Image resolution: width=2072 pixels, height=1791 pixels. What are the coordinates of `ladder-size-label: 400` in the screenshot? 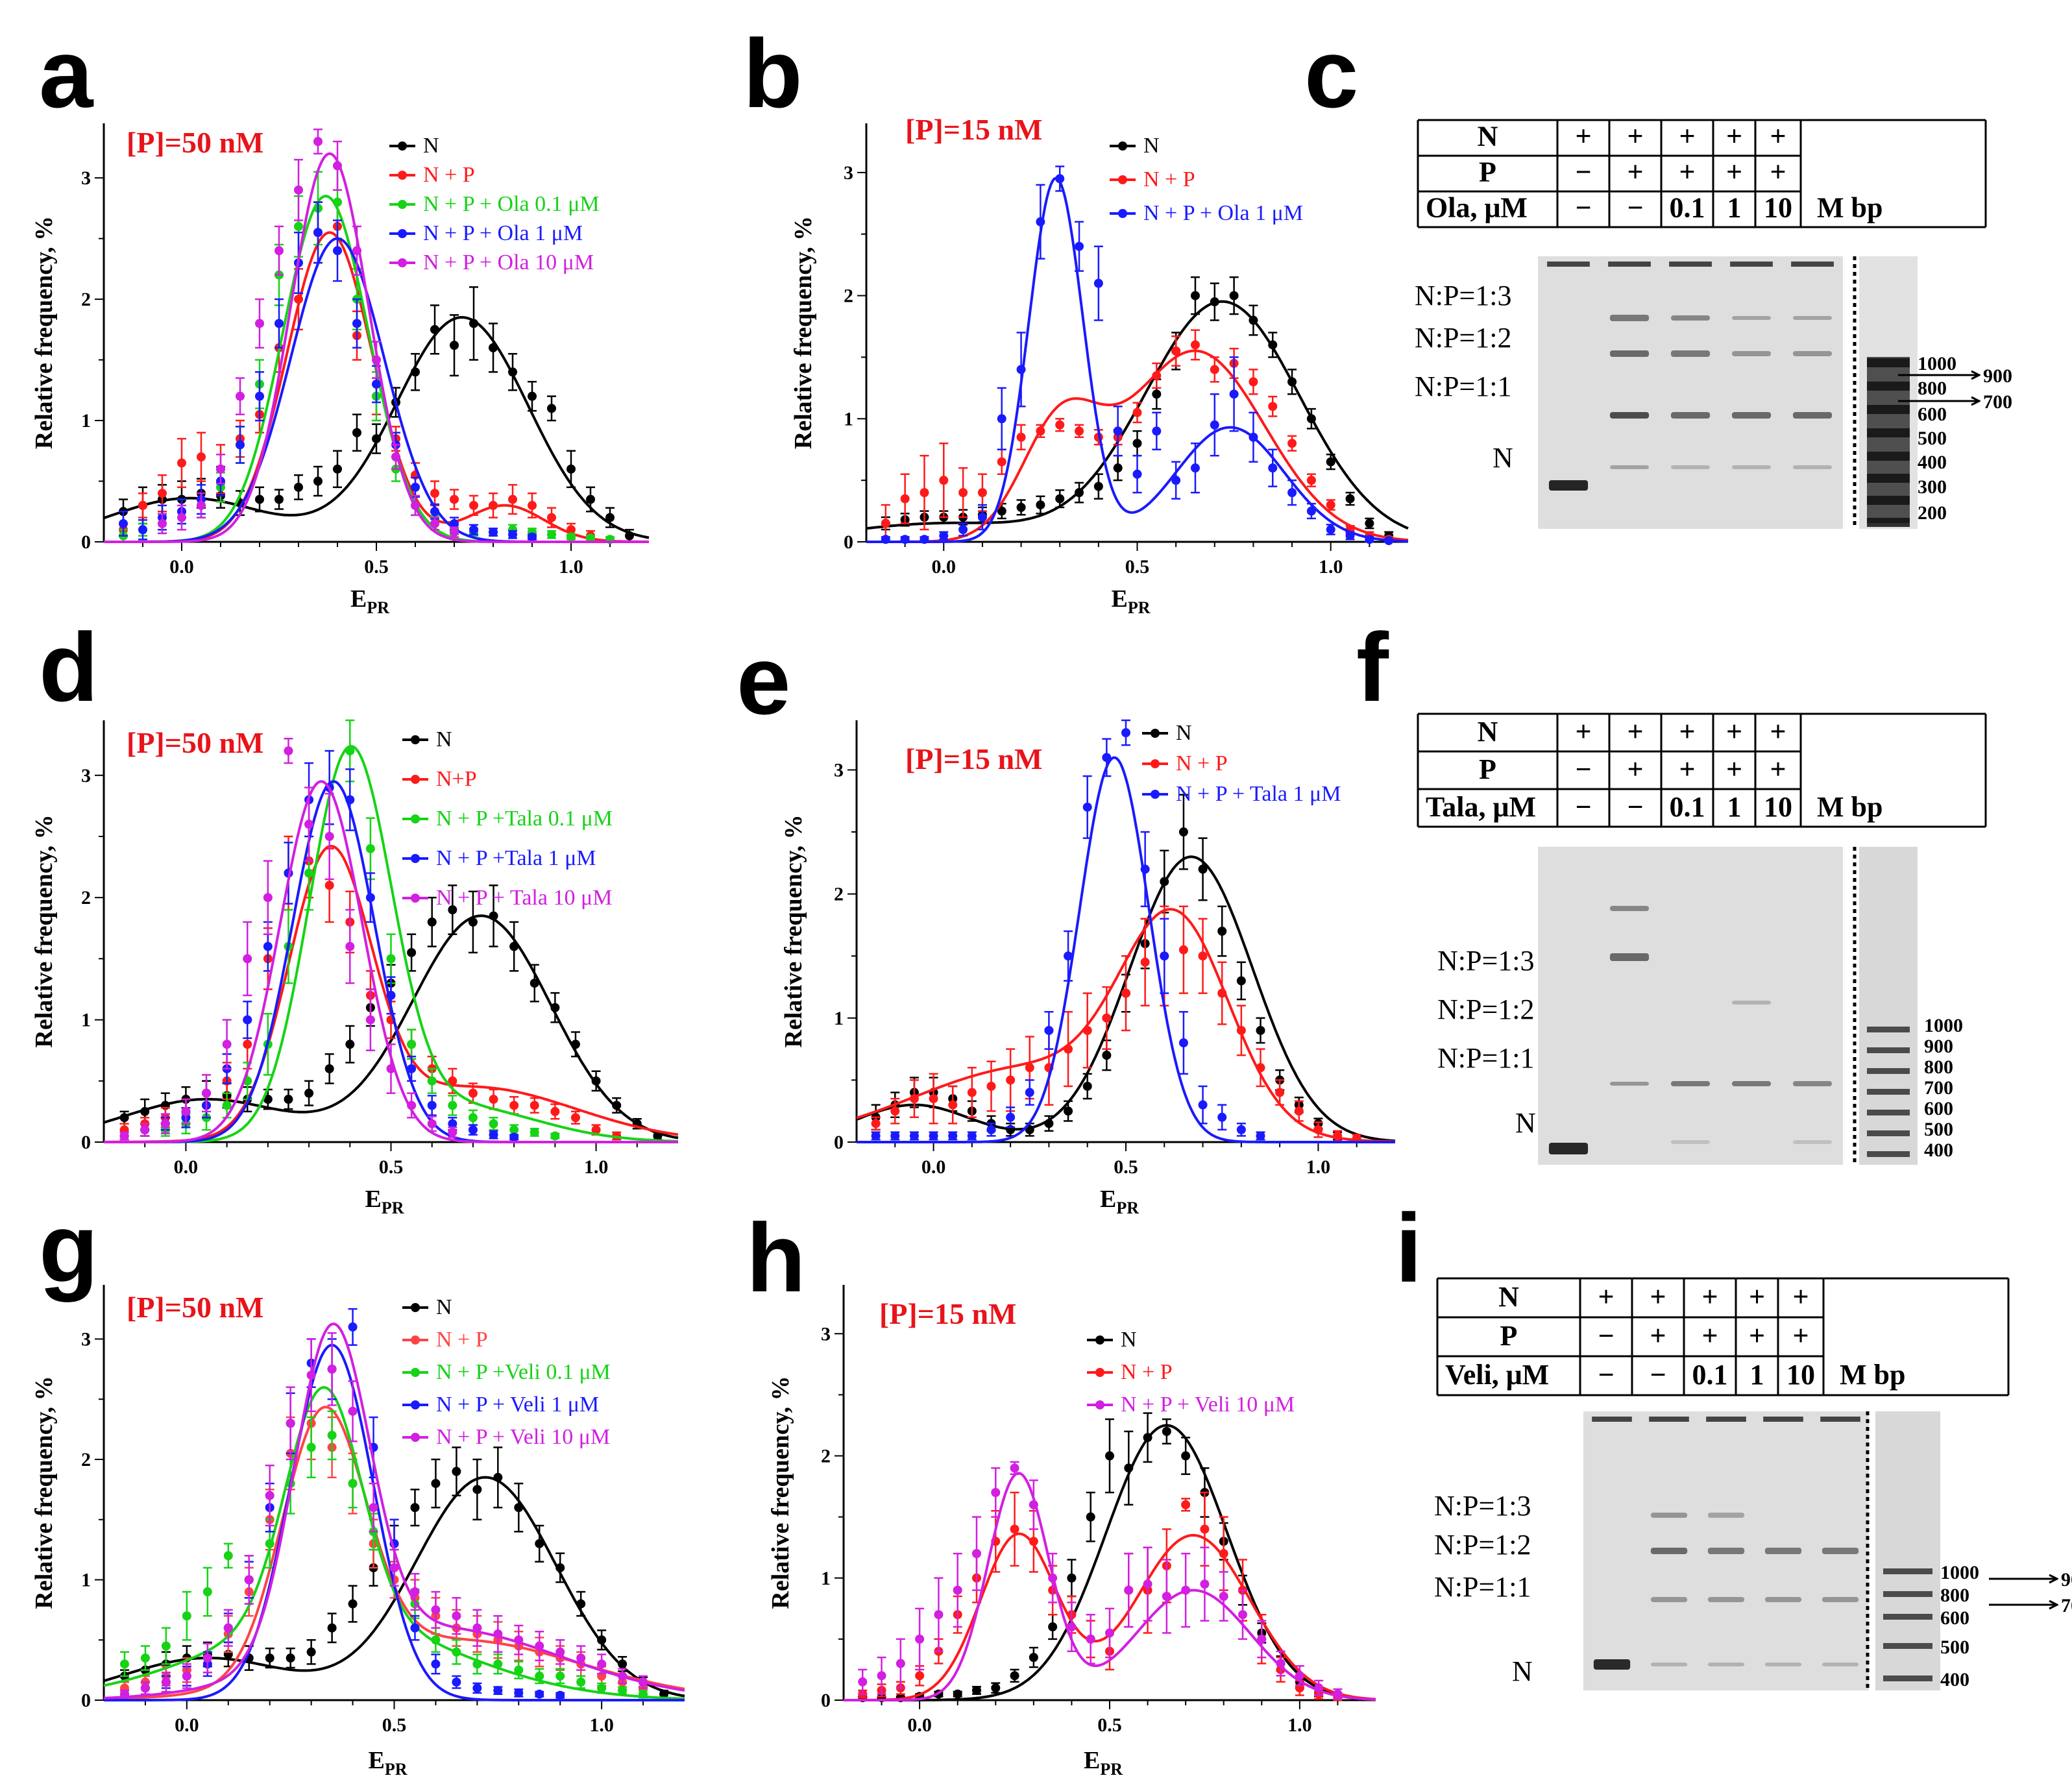 It's located at (1954, 1679).